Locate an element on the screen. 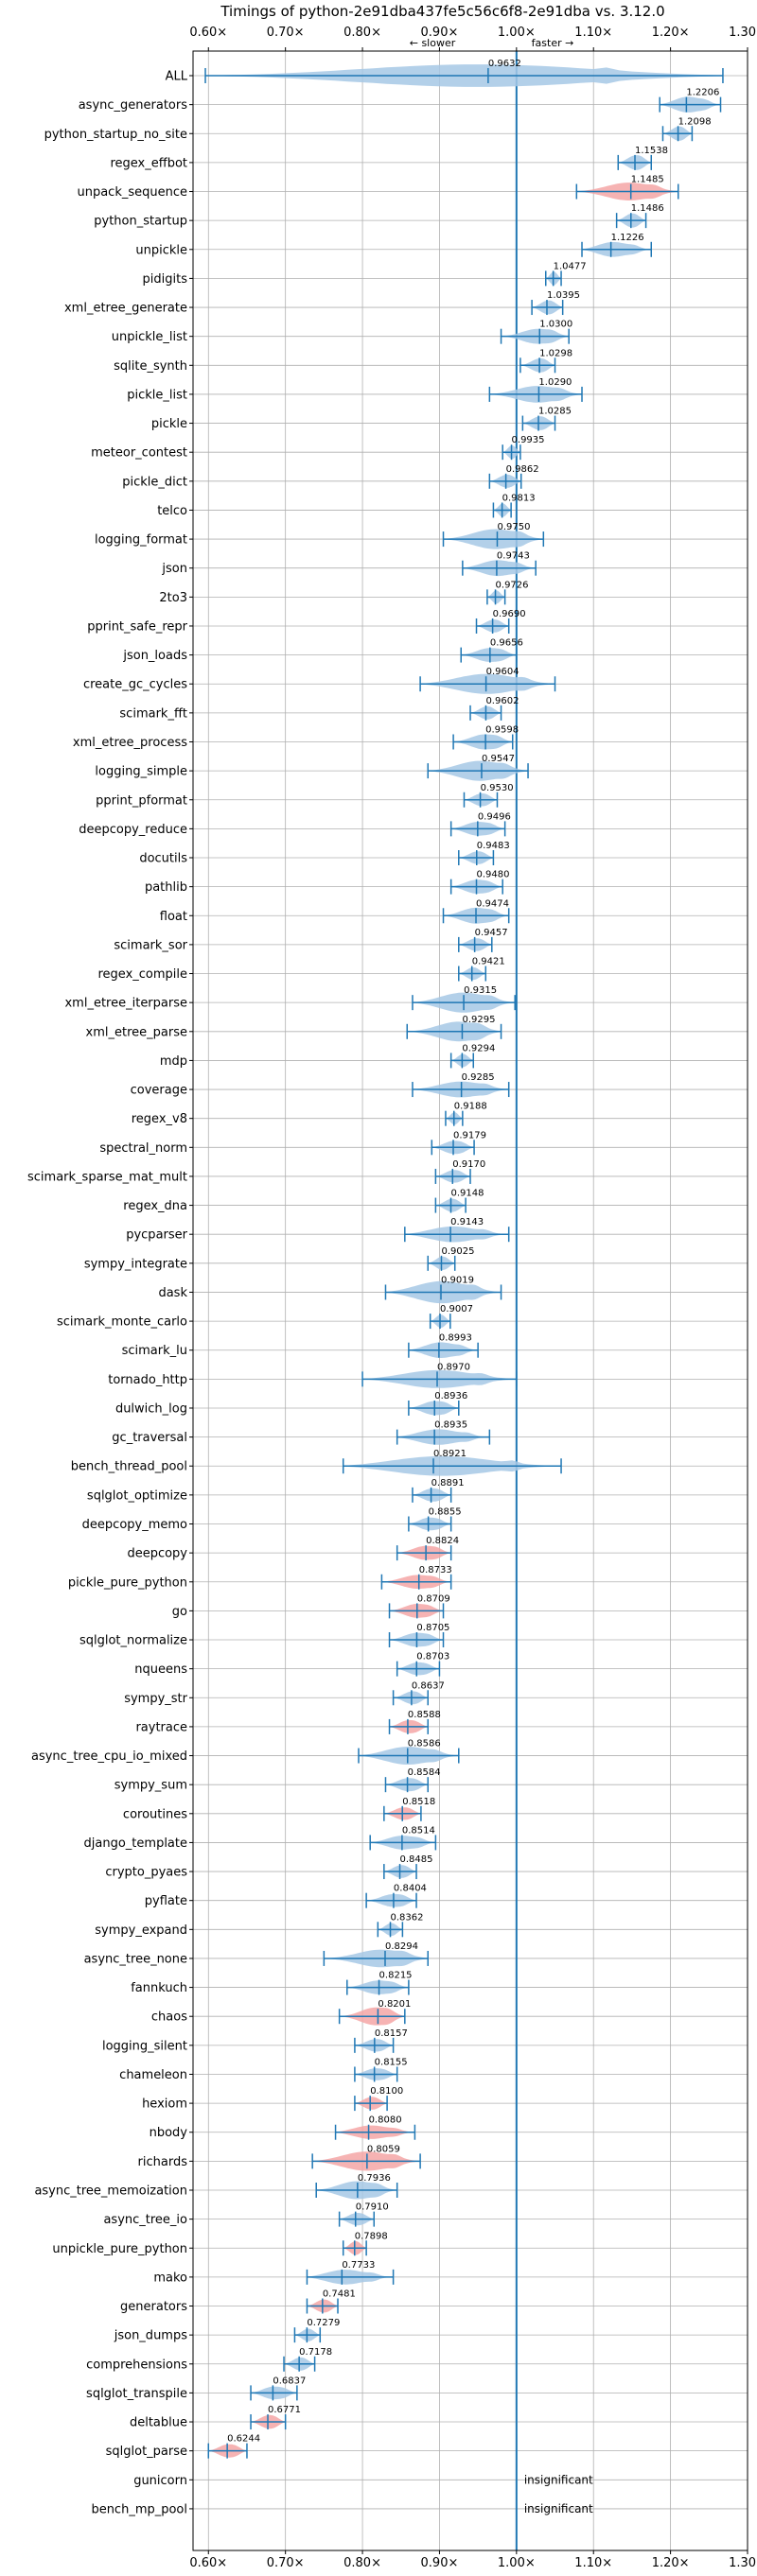  value-label: 0.8703 is located at coordinates (433, 1657).